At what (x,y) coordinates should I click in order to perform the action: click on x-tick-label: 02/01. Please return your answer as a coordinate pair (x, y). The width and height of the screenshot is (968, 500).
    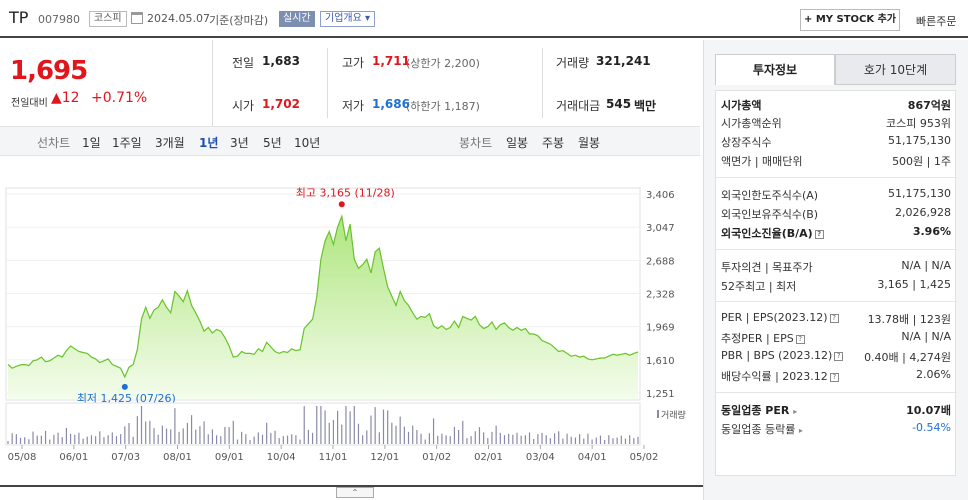
    Looking at the image, I should click on (488, 457).